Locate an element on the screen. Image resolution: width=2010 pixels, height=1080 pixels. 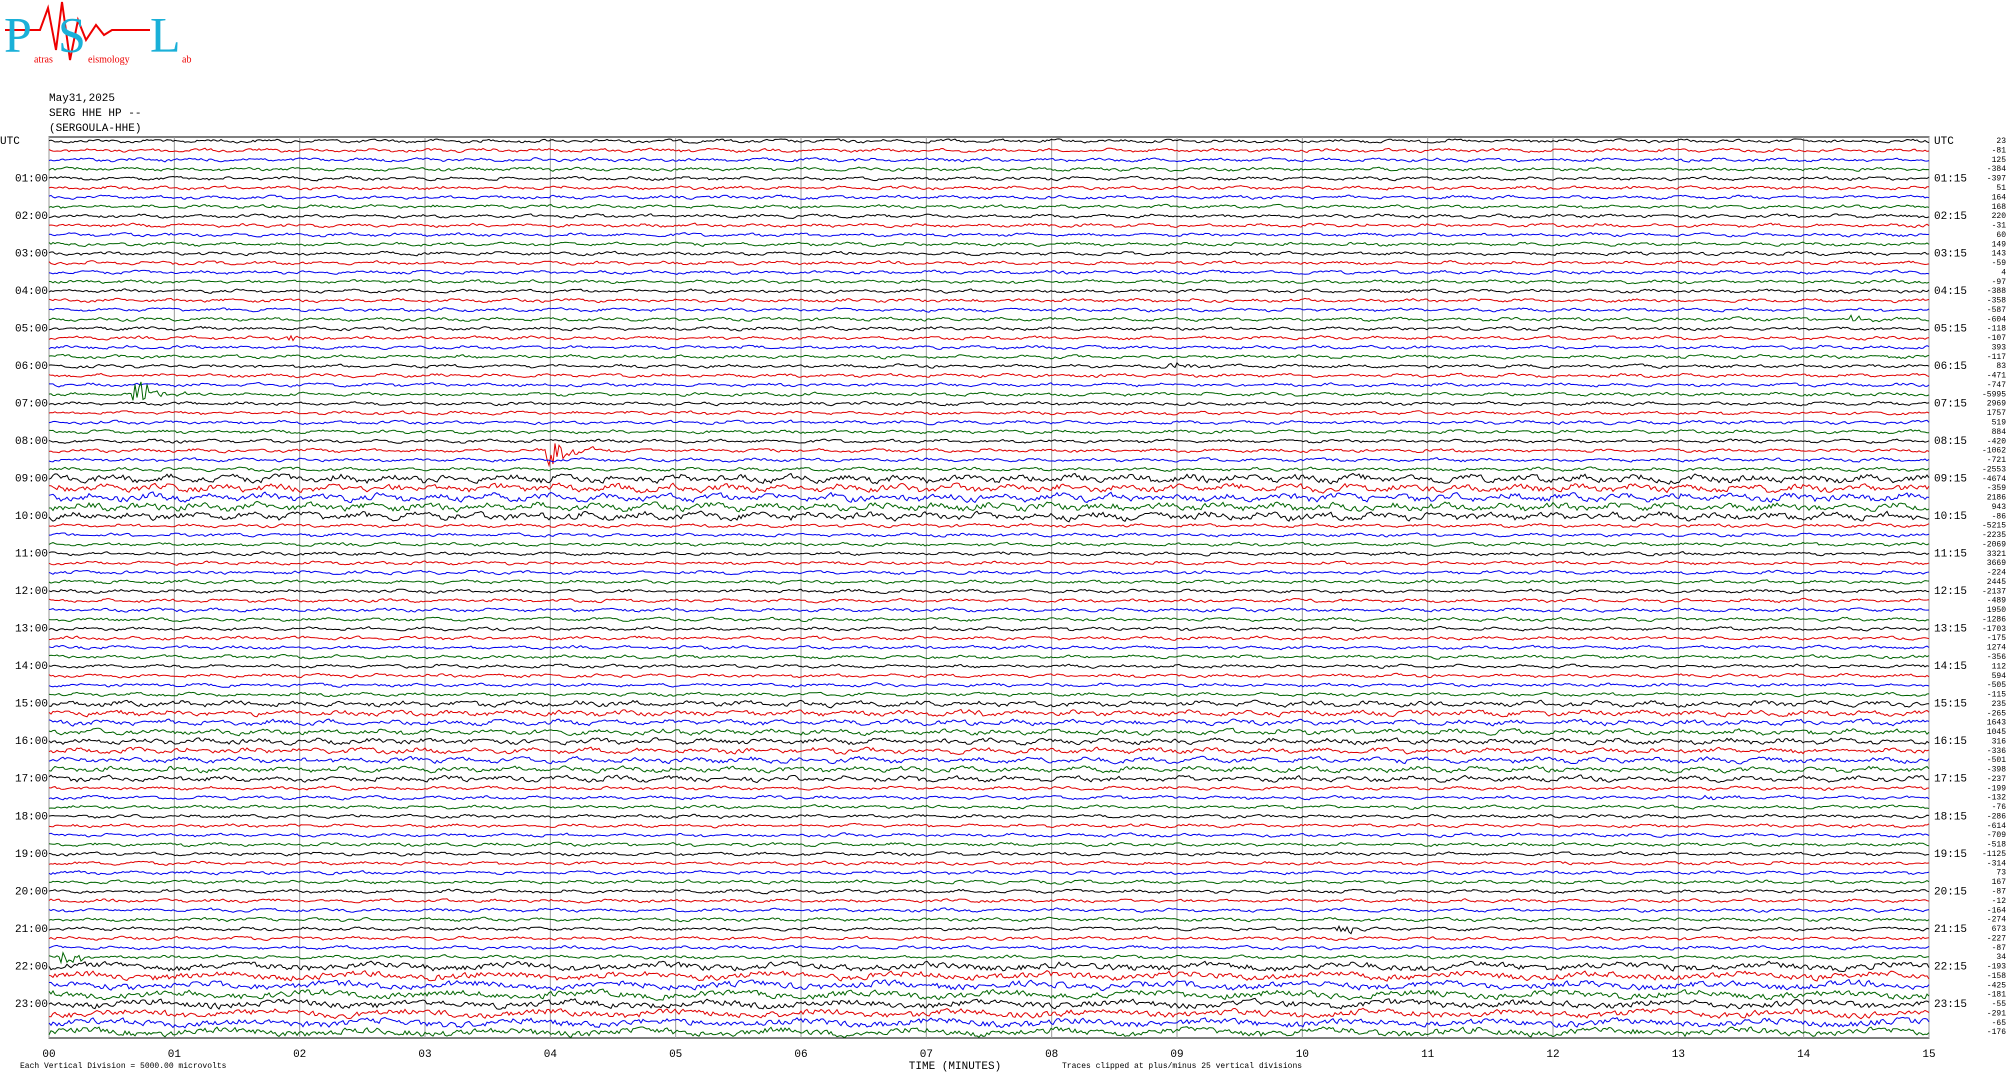
trace-offset: -397 is located at coordinates (1996, 179).